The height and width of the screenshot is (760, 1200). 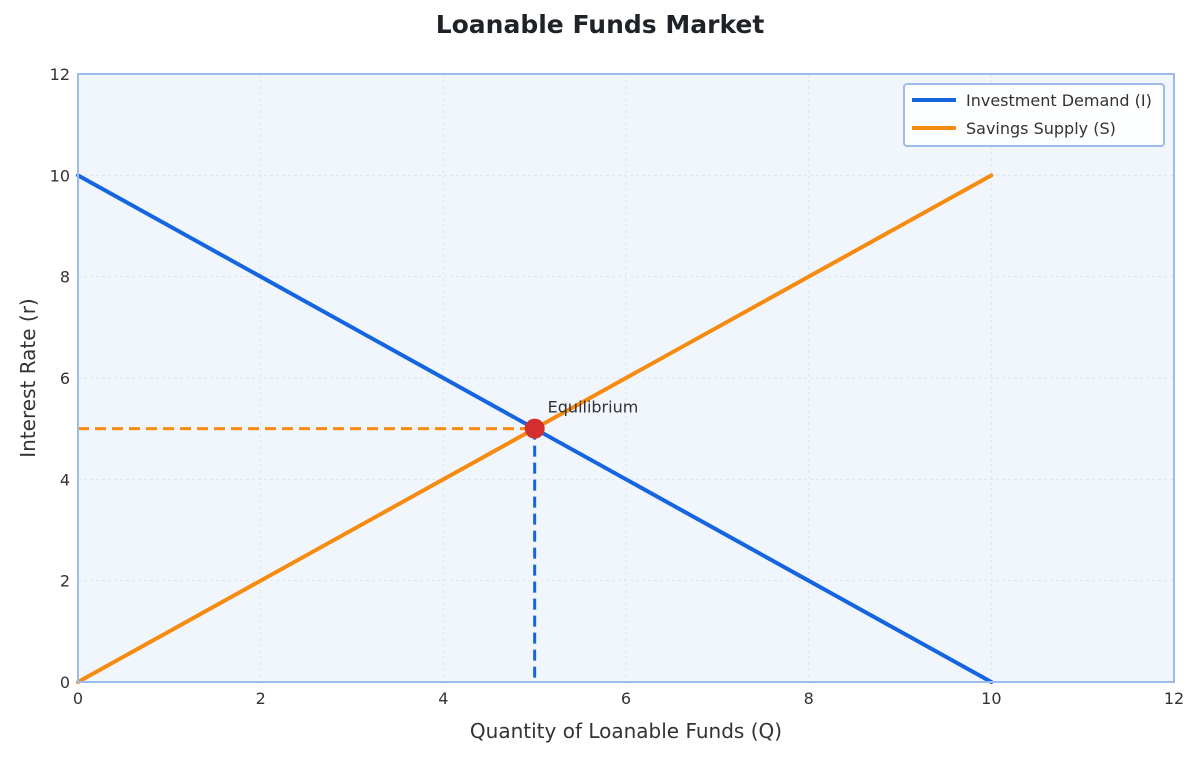 What do you see at coordinates (65, 682) in the screenshot?
I see `y-tick-label: 0` at bounding box center [65, 682].